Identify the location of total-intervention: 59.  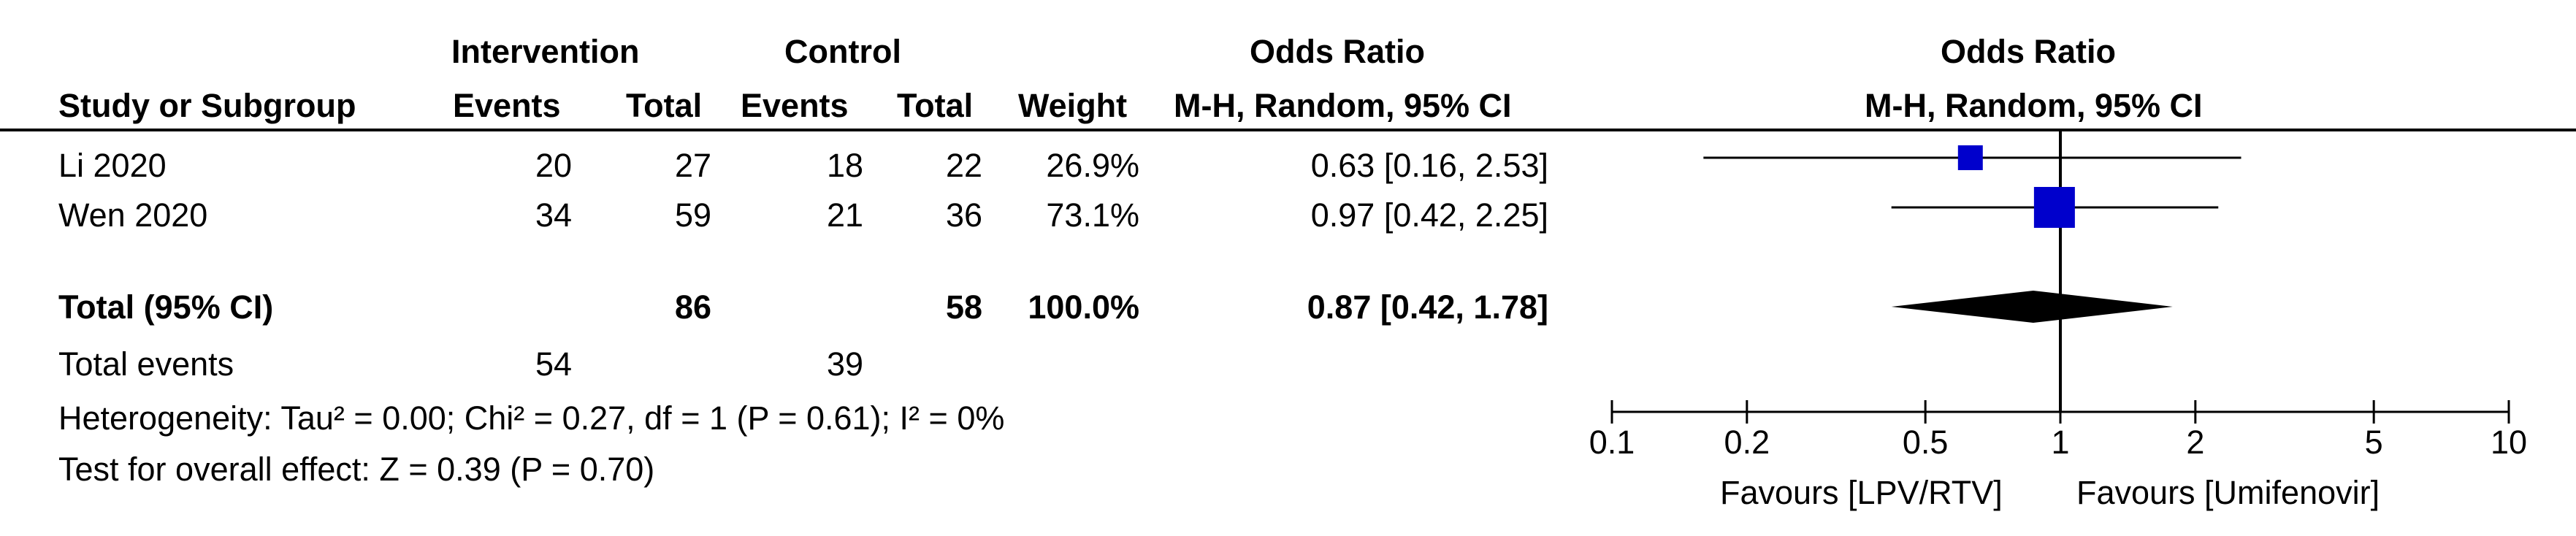
(692, 215).